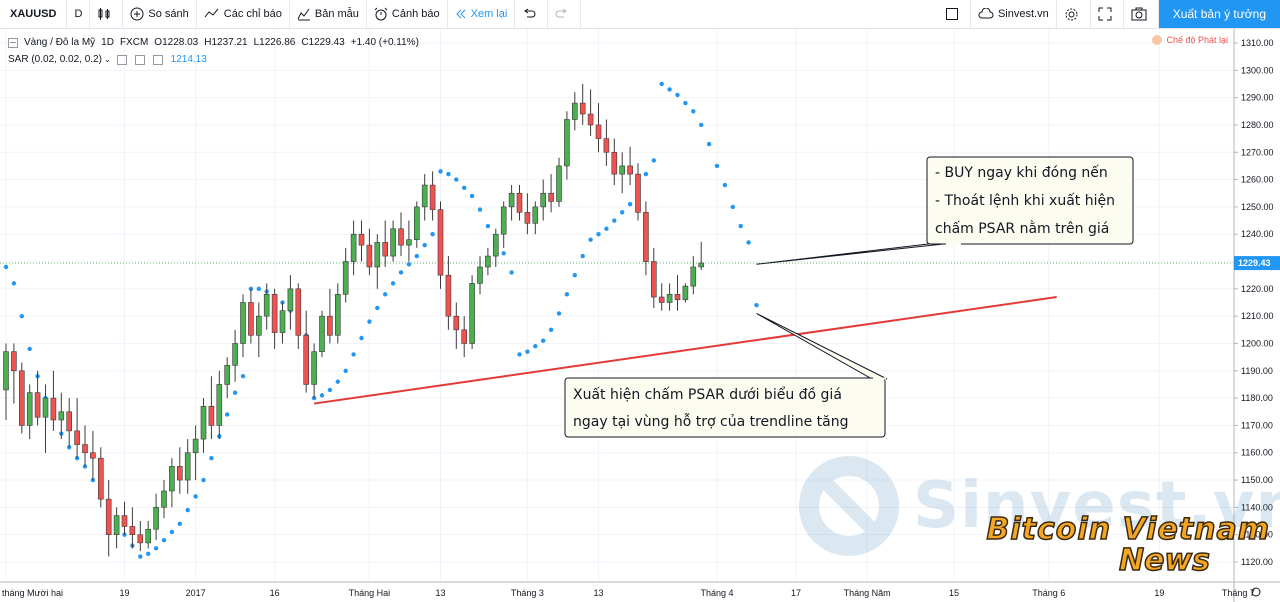 The width and height of the screenshot is (1280, 602). Describe the element at coordinates (157, 59) in the screenshot. I see `sar-close-icon` at that location.